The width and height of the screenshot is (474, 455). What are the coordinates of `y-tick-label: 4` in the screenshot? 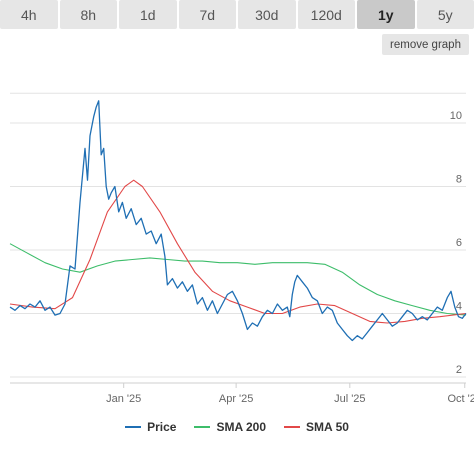 It's located at (459, 307).